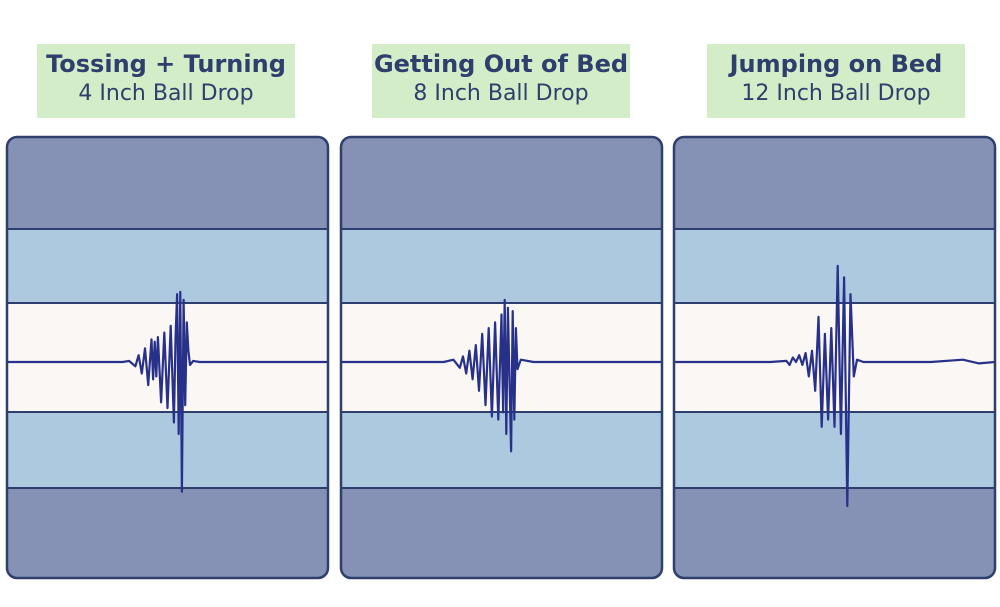  Describe the element at coordinates (166, 93) in the screenshot. I see `panel-subtitle: 4 Inch Ball Drop` at that location.